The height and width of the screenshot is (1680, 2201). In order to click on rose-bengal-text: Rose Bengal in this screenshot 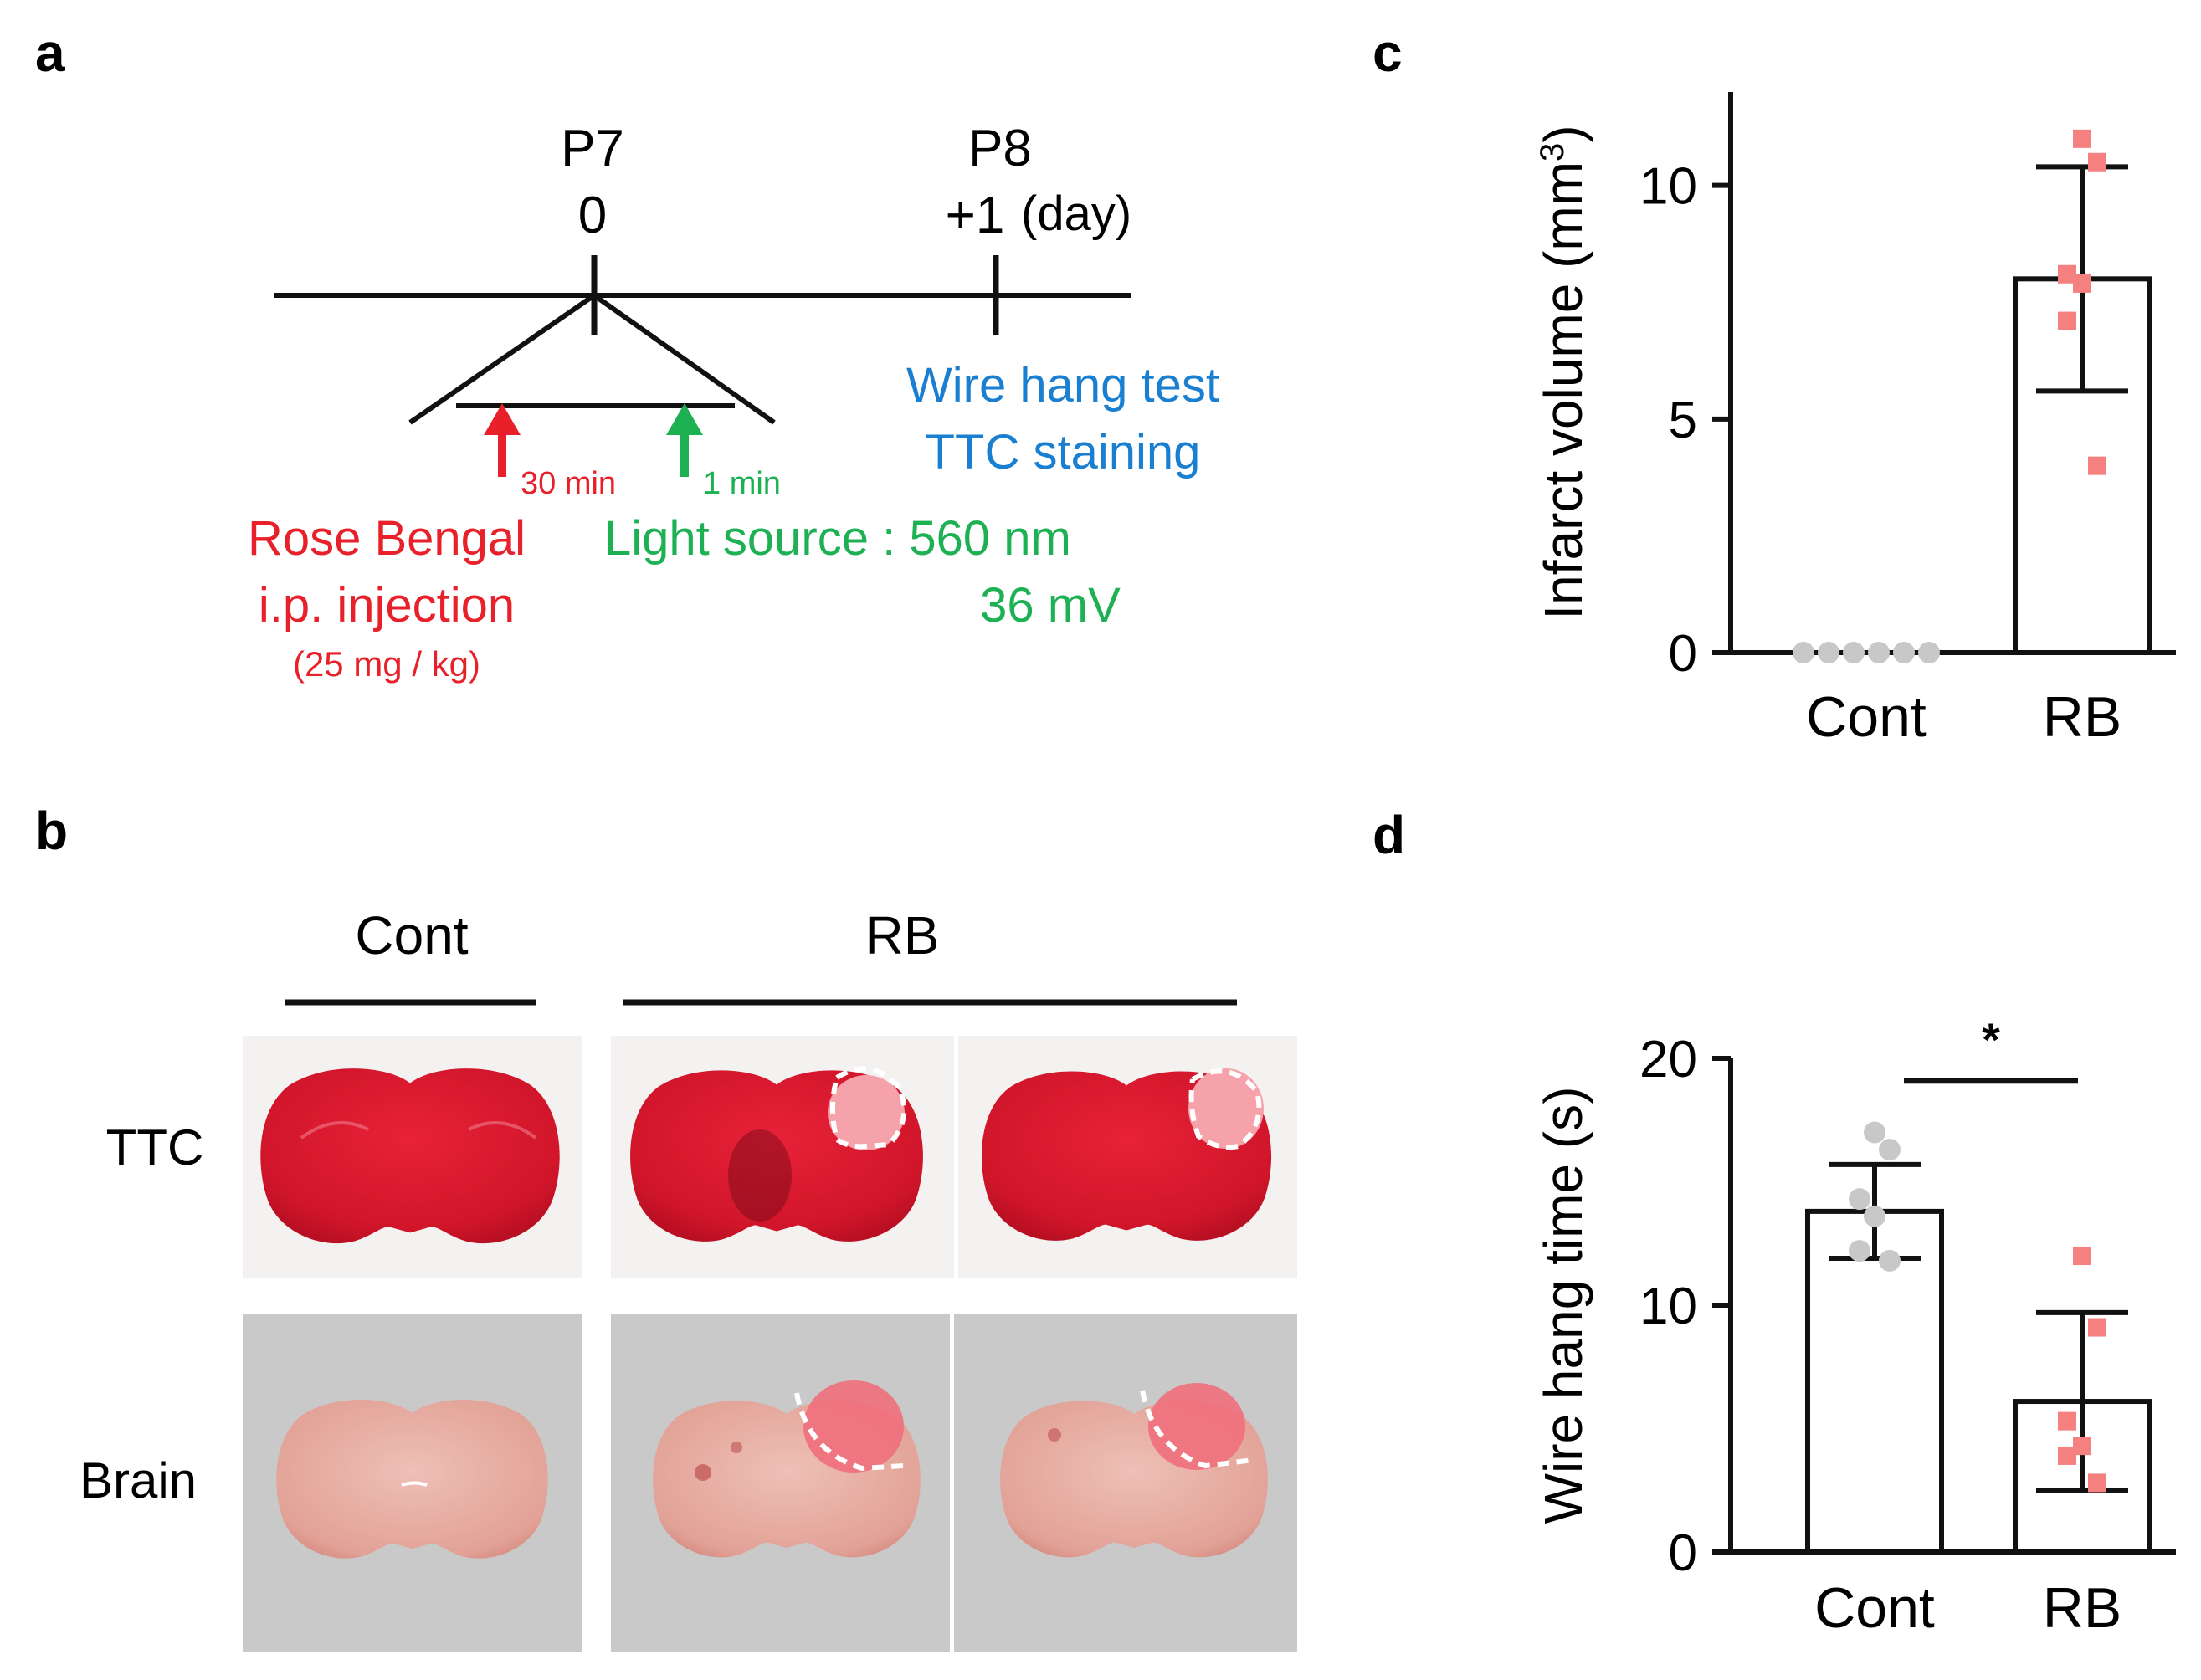, I will do `click(387, 538)`.